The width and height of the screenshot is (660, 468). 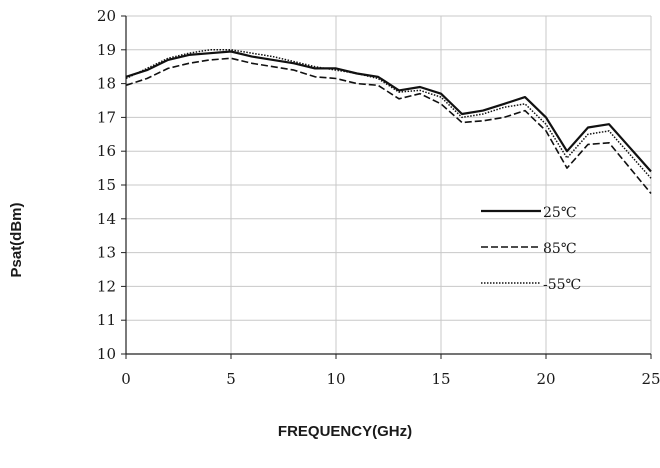 I want to click on y-tick-label: 13, so click(x=106, y=253).